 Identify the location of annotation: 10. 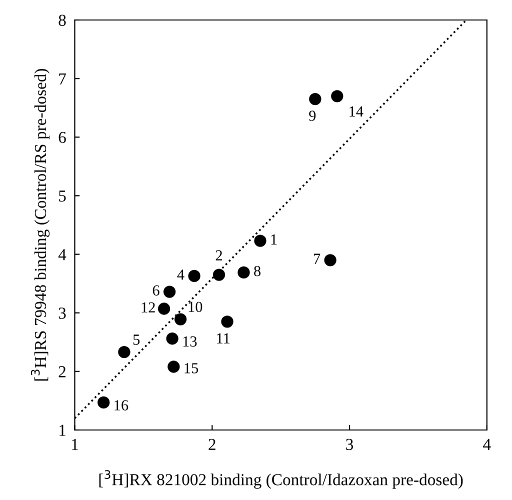
(195, 307).